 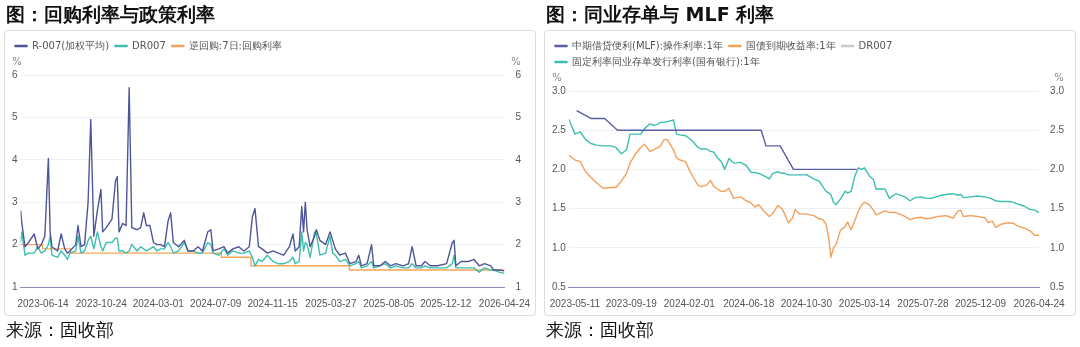 I want to click on y-tick-label: 4, so click(x=15, y=159).